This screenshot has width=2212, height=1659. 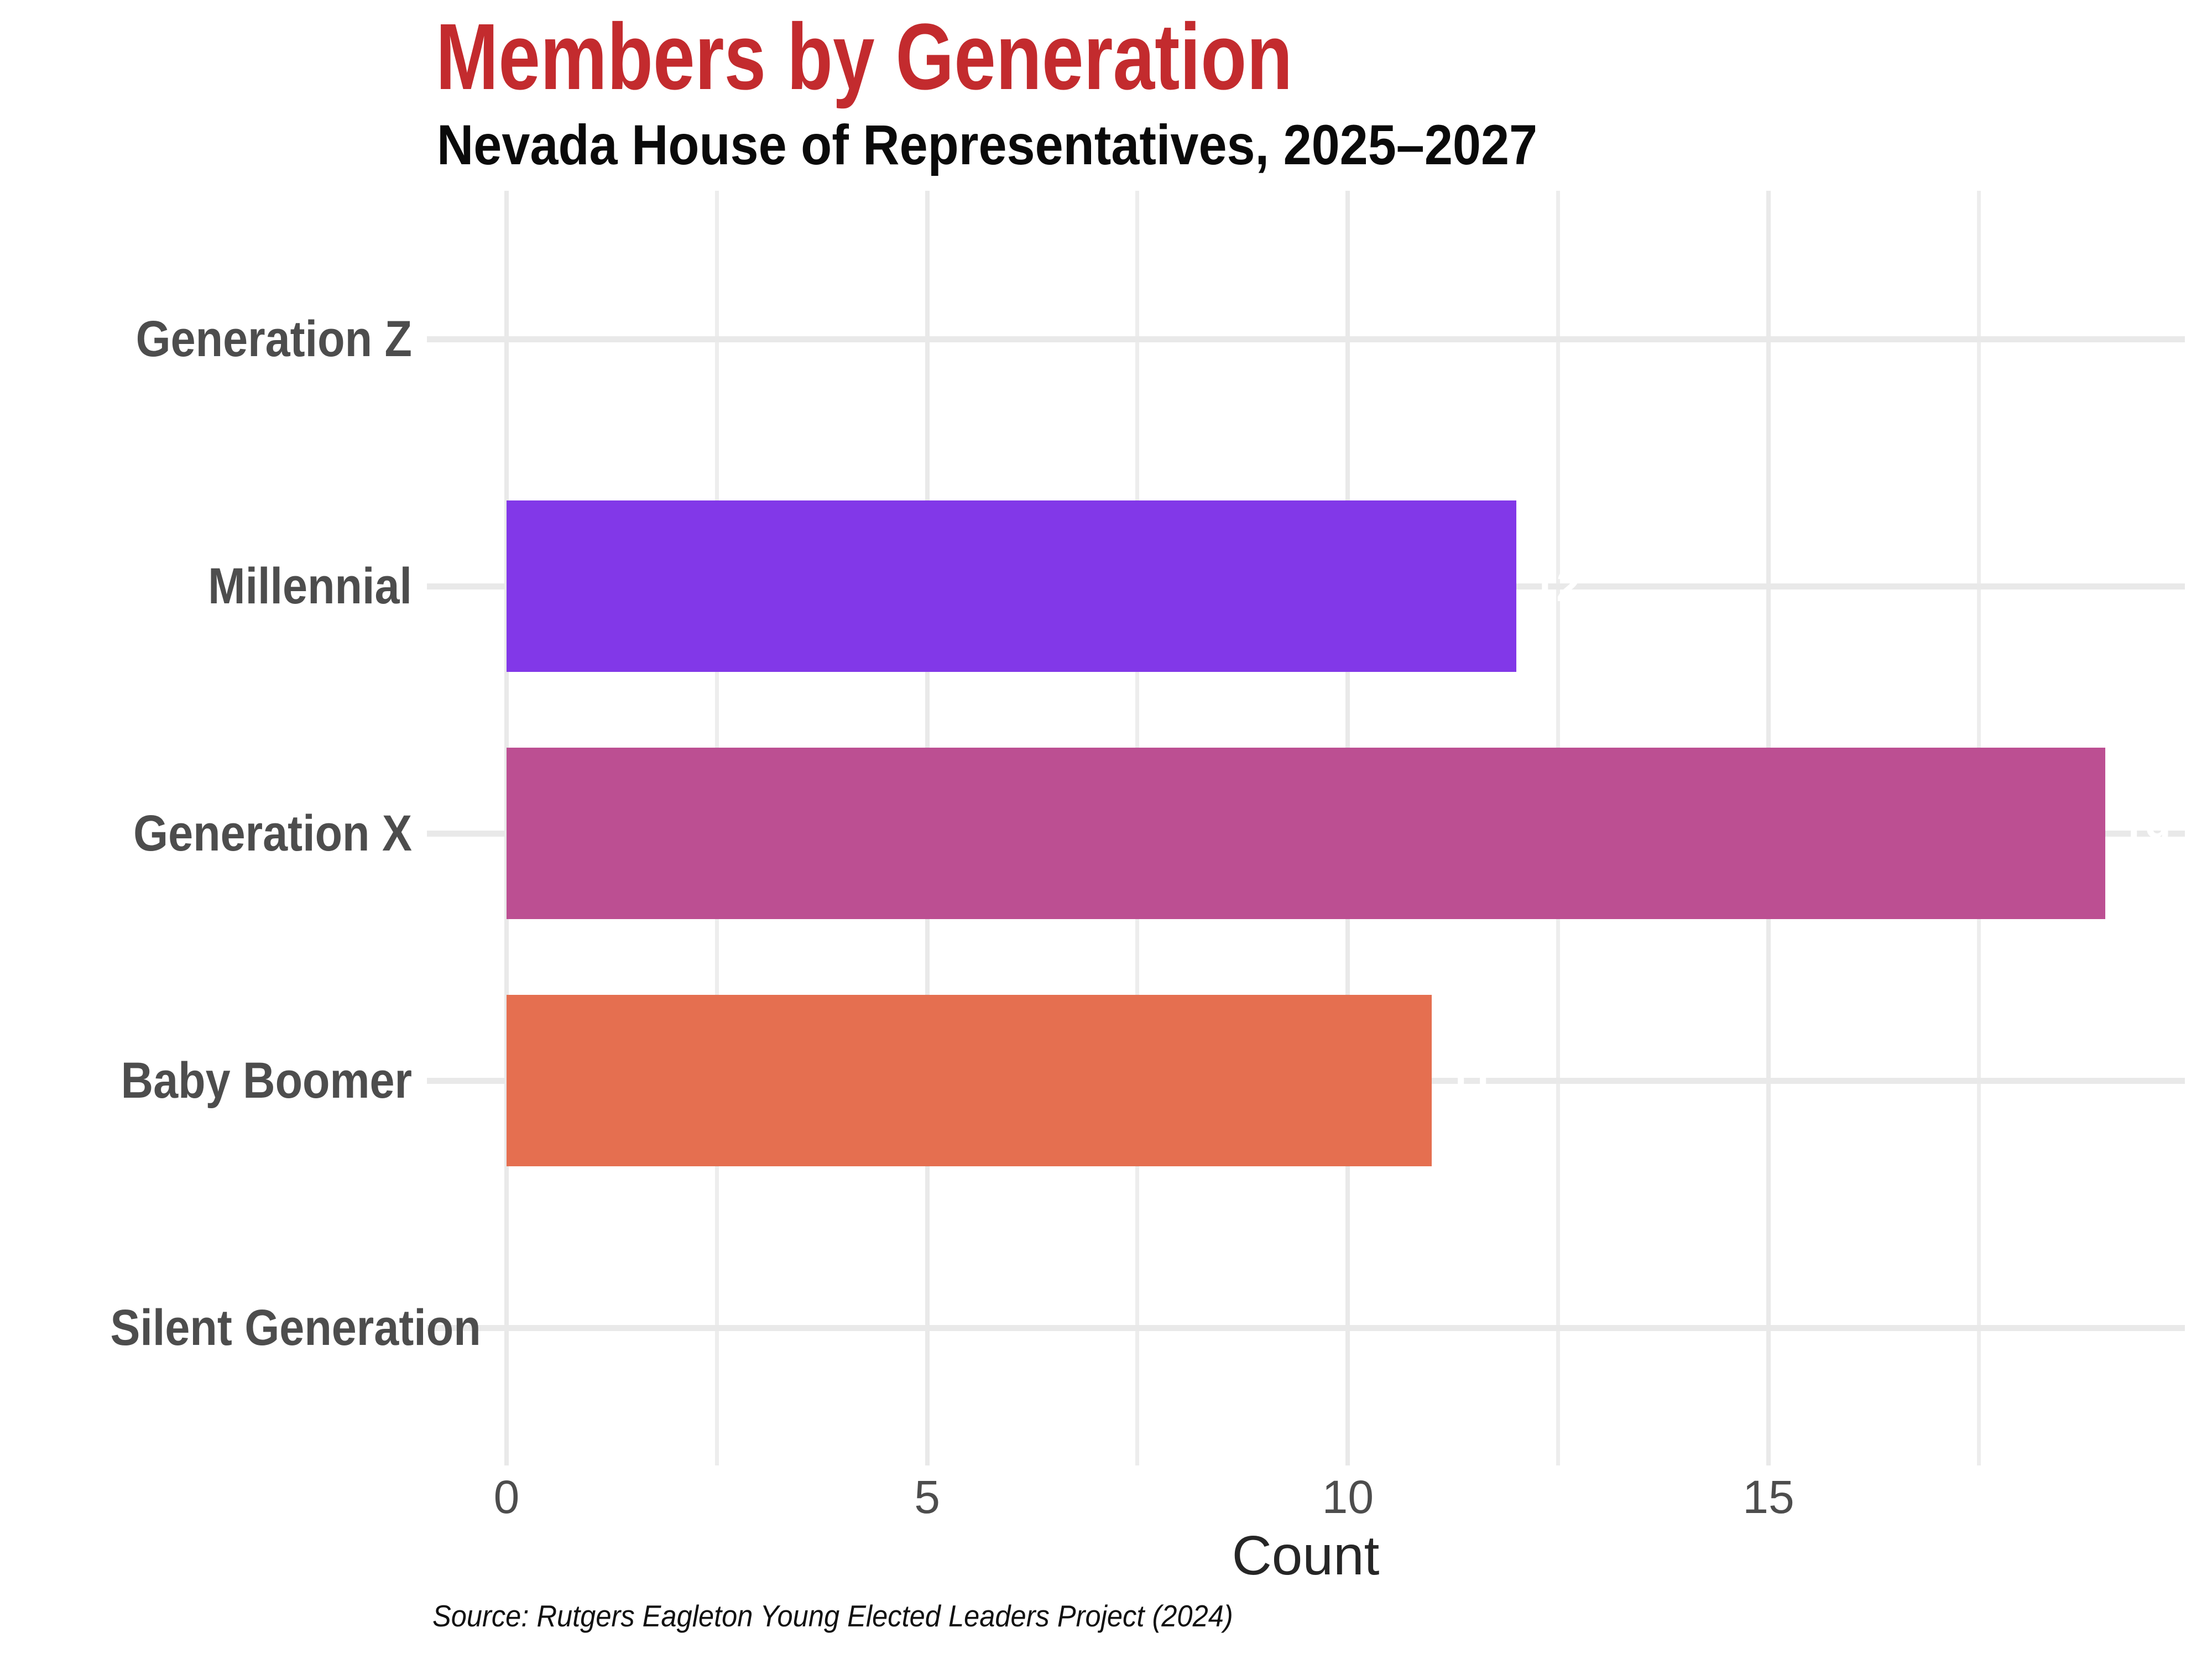 I want to click on chart-title: Members by Generation, so click(x=865, y=57).